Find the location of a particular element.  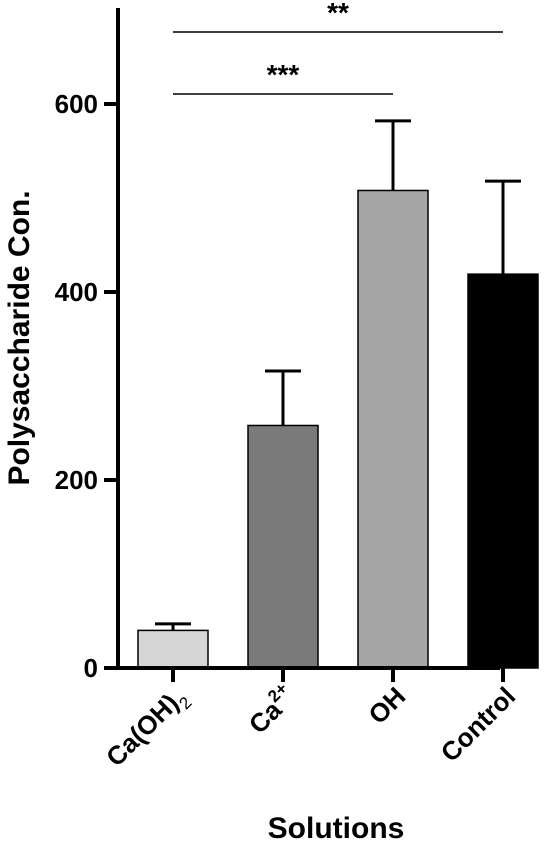

y-tick-label-2: 400 is located at coordinates (76, 292).